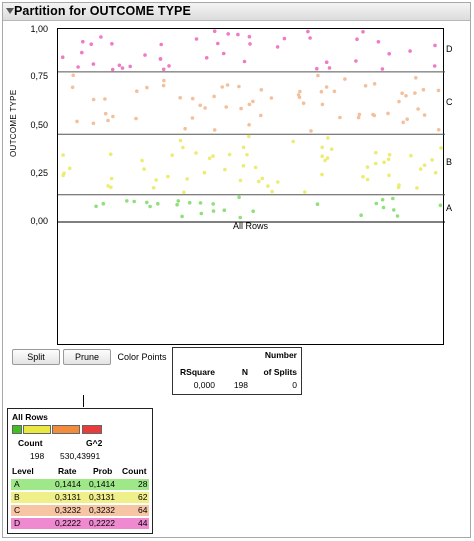 This screenshot has width=474, height=541. I want to click on prune-button: Prune, so click(87, 357).